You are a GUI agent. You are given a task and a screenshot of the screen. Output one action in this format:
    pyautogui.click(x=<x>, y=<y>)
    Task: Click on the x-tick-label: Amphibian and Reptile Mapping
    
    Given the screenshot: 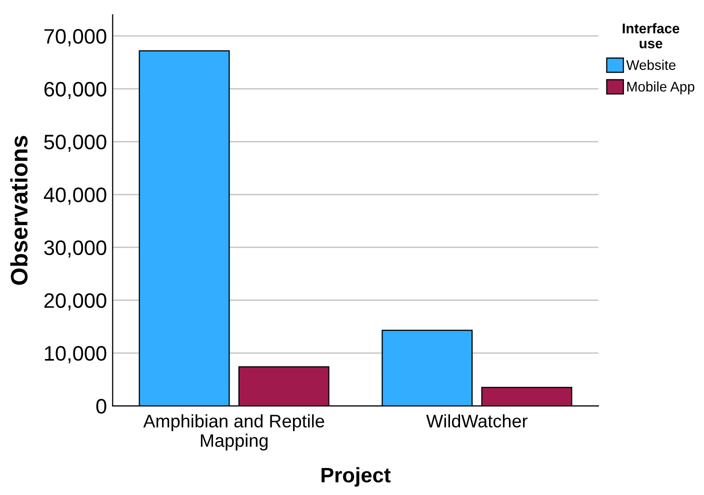 What is the action you would take?
    pyautogui.click(x=233, y=432)
    